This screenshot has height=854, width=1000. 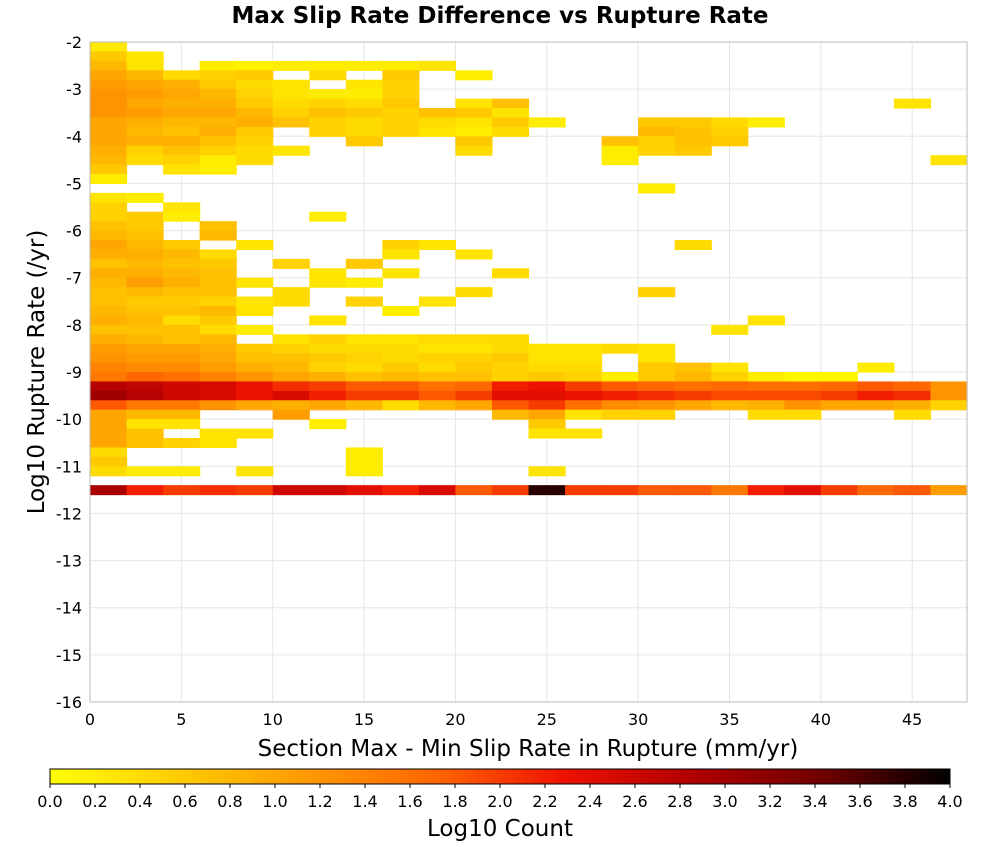 What do you see at coordinates (904, 801) in the screenshot?
I see `colorbar-tick-label: 3.8` at bounding box center [904, 801].